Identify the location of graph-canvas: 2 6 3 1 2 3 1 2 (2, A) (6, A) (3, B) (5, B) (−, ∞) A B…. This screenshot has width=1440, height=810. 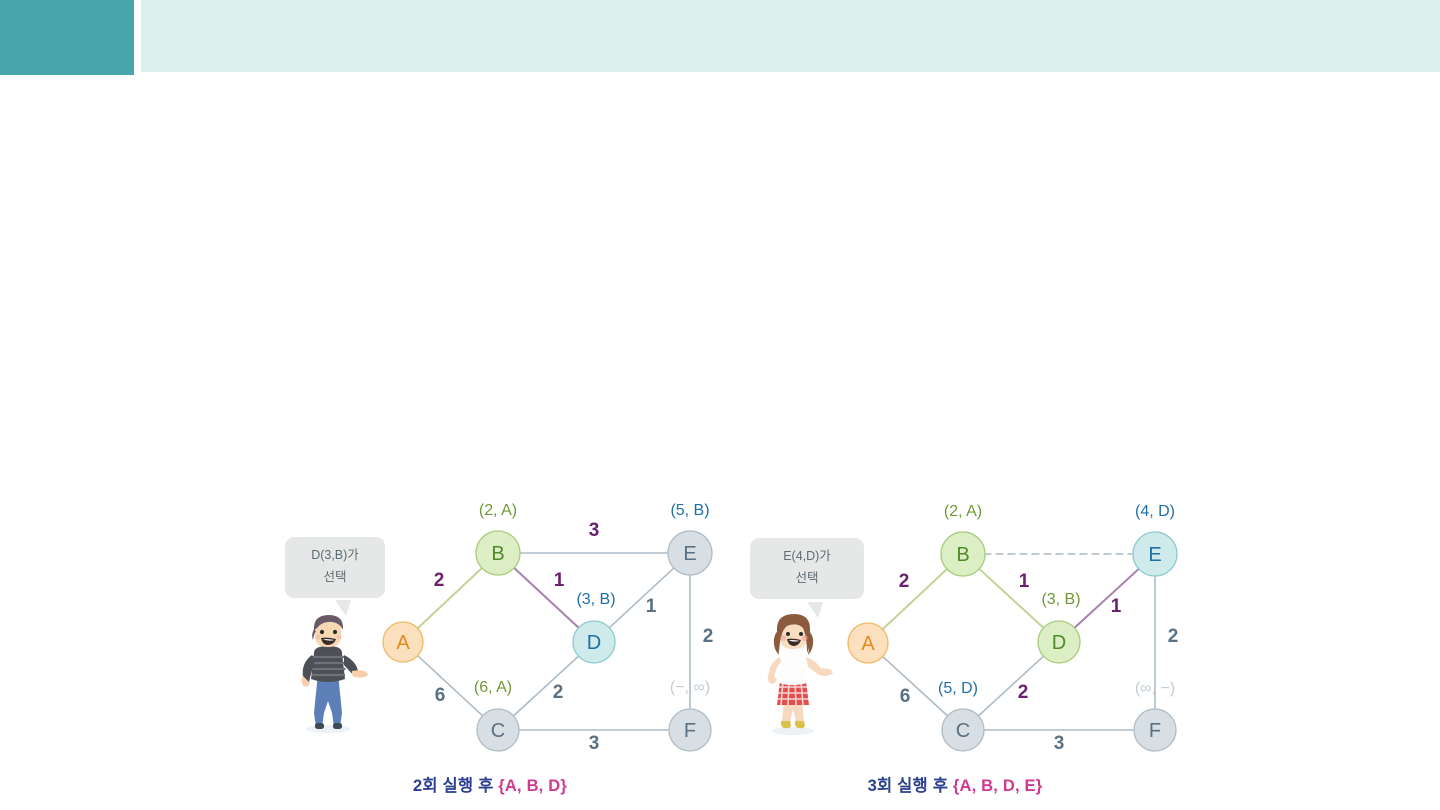
(507, 628).